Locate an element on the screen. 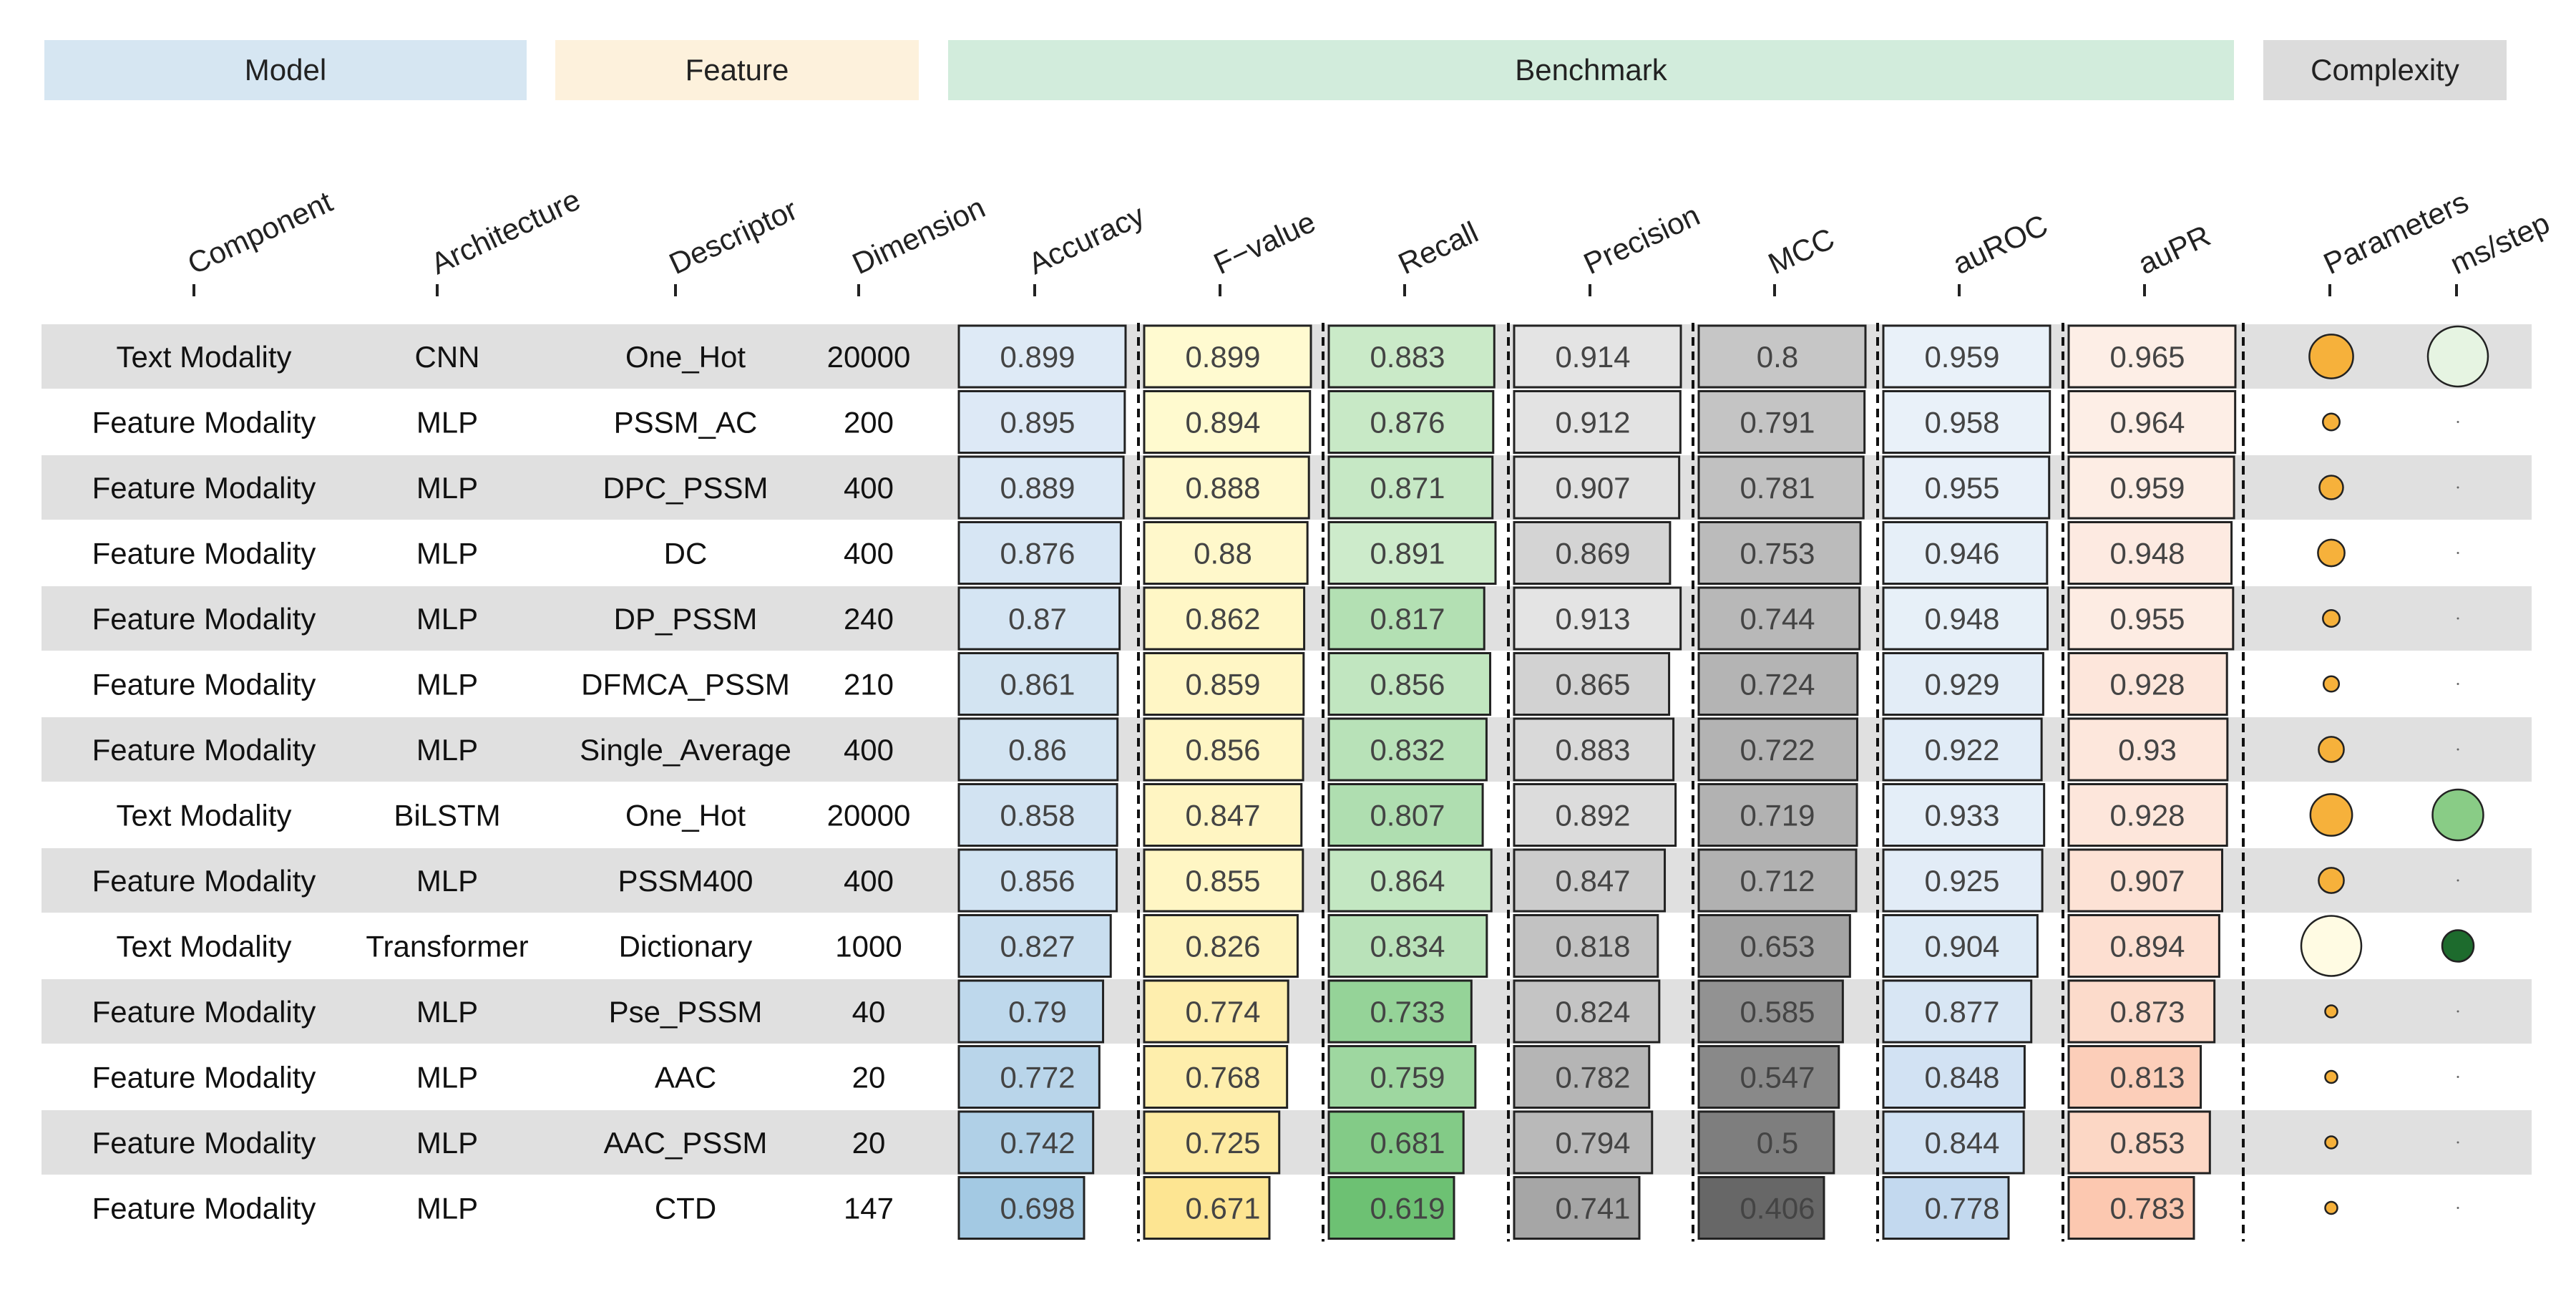  bar-value-label: 0.712 is located at coordinates (1777, 881).